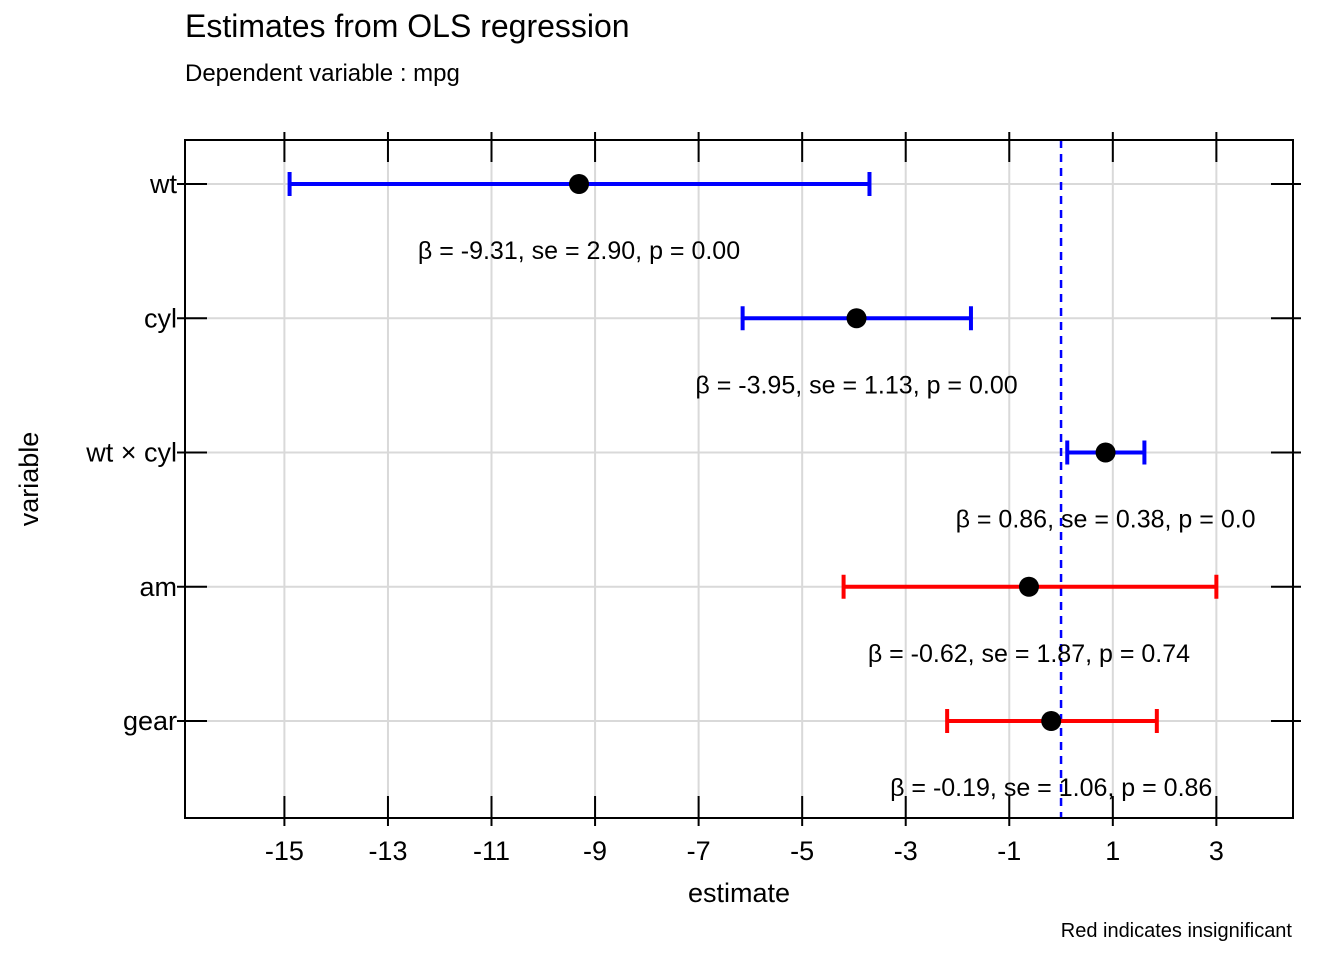 The height and width of the screenshot is (960, 1344). What do you see at coordinates (158, 587) in the screenshot?
I see `y-tick-label: am` at bounding box center [158, 587].